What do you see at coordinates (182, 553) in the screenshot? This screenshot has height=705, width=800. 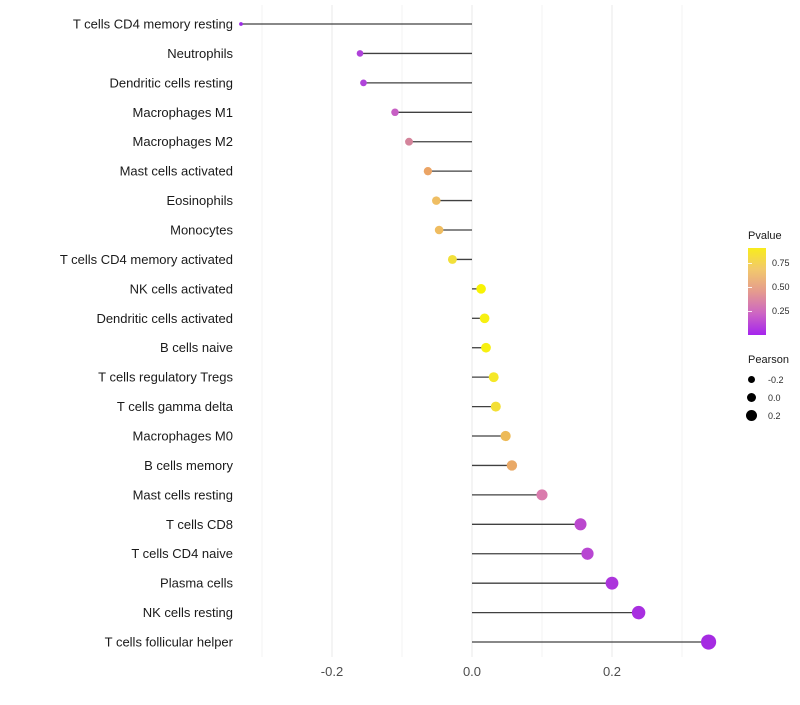 I see `y-axis-label: T cells CD4 naive` at bounding box center [182, 553].